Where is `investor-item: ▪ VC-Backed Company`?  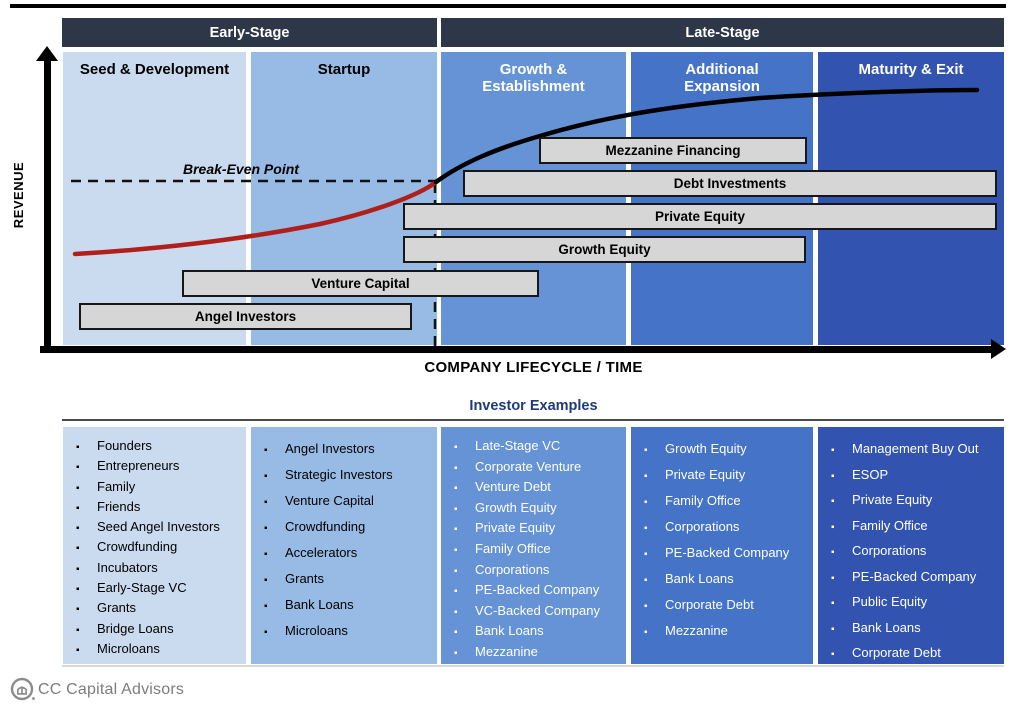
investor-item: ▪ VC-Backed Company is located at coordinates (533, 611).